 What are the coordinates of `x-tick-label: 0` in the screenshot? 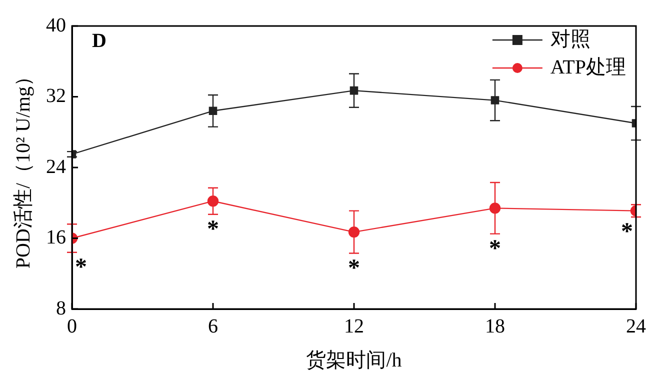 It's located at (72, 326).